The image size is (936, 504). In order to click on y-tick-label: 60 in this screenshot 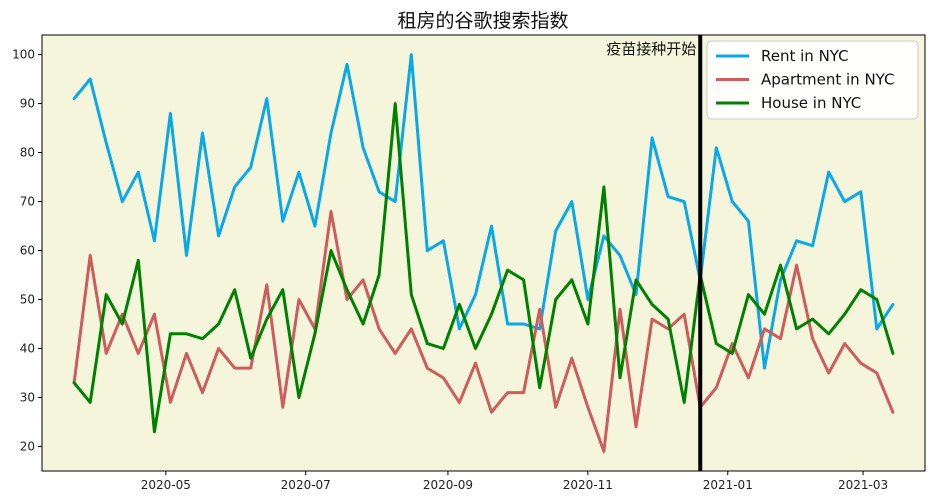, I will do `click(27, 251)`.